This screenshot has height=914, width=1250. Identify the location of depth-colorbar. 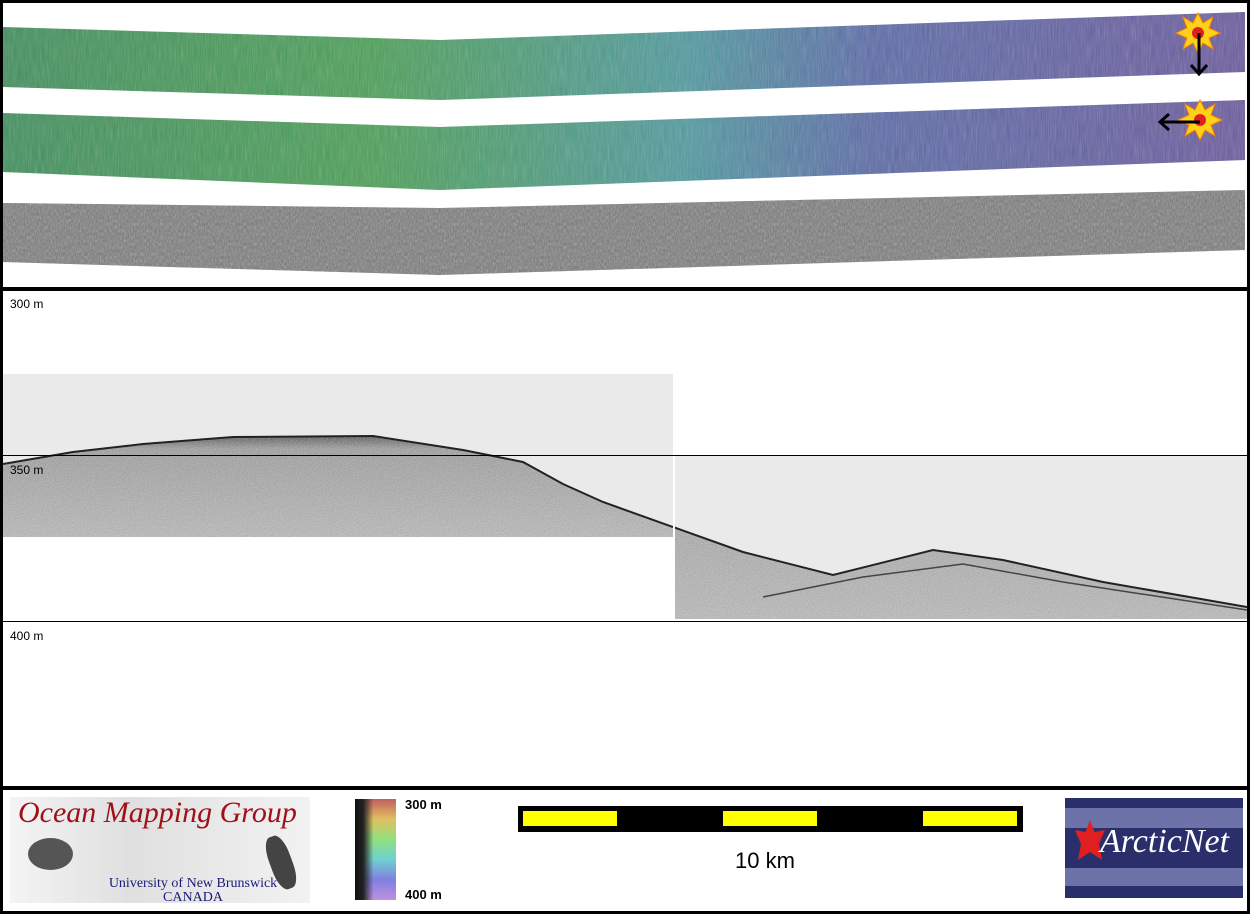
(375, 849).